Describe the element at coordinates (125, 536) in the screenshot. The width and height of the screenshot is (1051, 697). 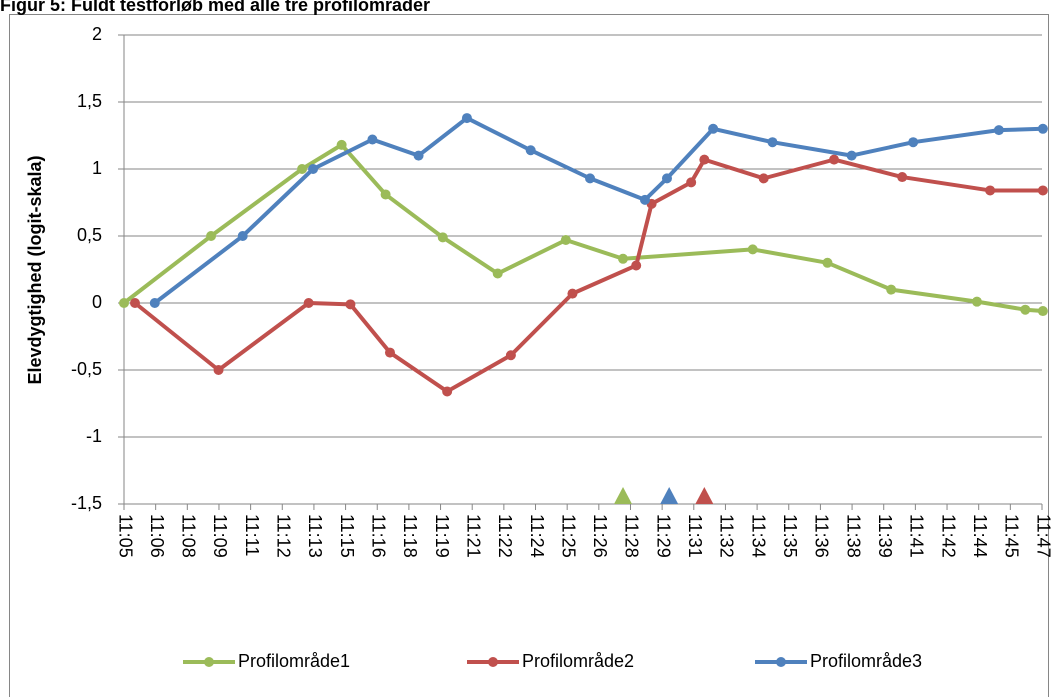
I see `x-tick-label: 11:05` at that location.